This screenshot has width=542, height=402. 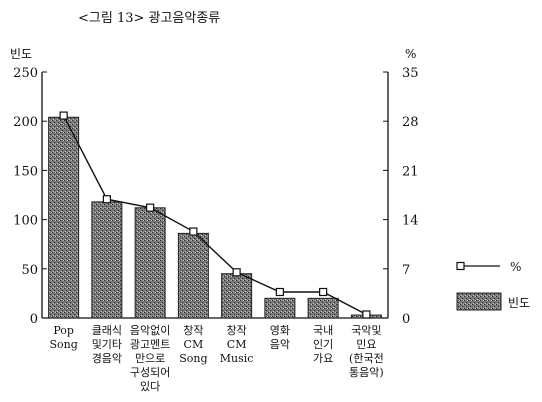 I want to click on left-tick-label: 150, so click(x=25, y=171).